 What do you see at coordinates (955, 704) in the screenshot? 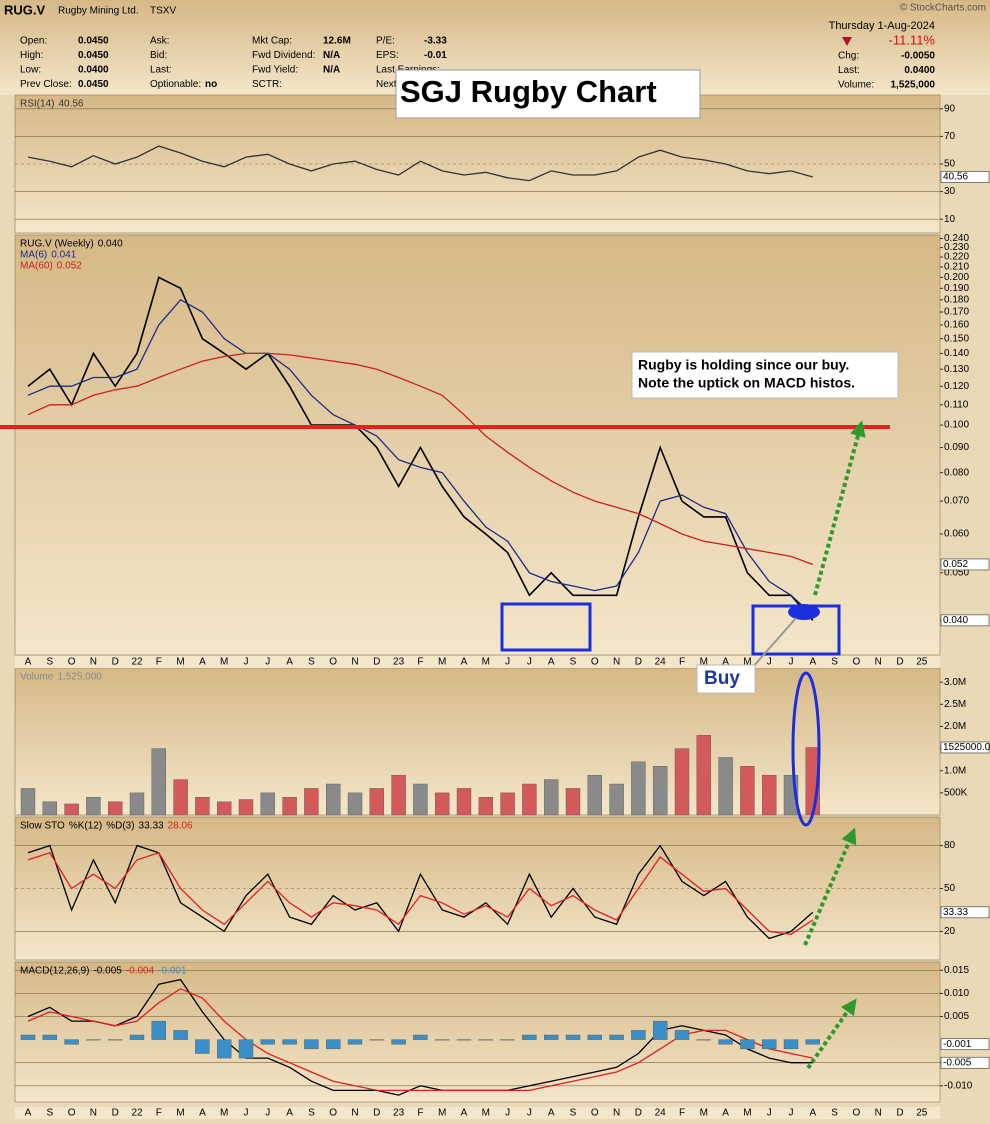
I see `y-tick-label: 2.5M` at bounding box center [955, 704].